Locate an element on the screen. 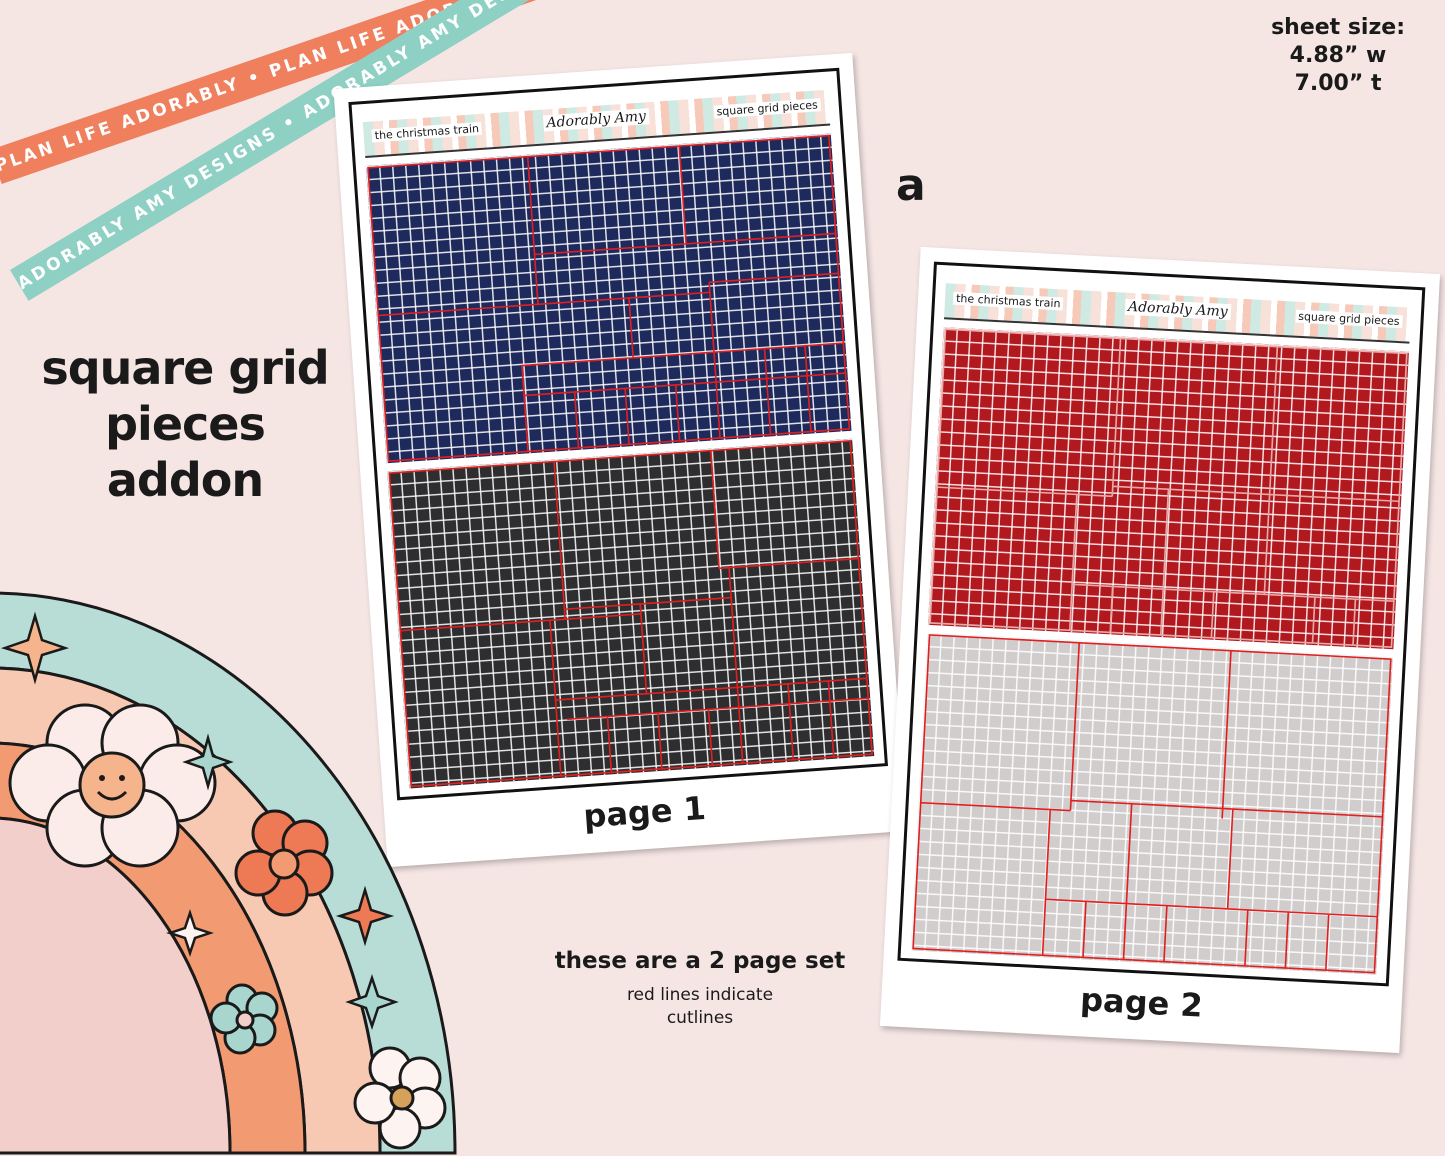 The height and width of the screenshot is (1156, 1445). cutlines-navy is located at coordinates (609, 298).